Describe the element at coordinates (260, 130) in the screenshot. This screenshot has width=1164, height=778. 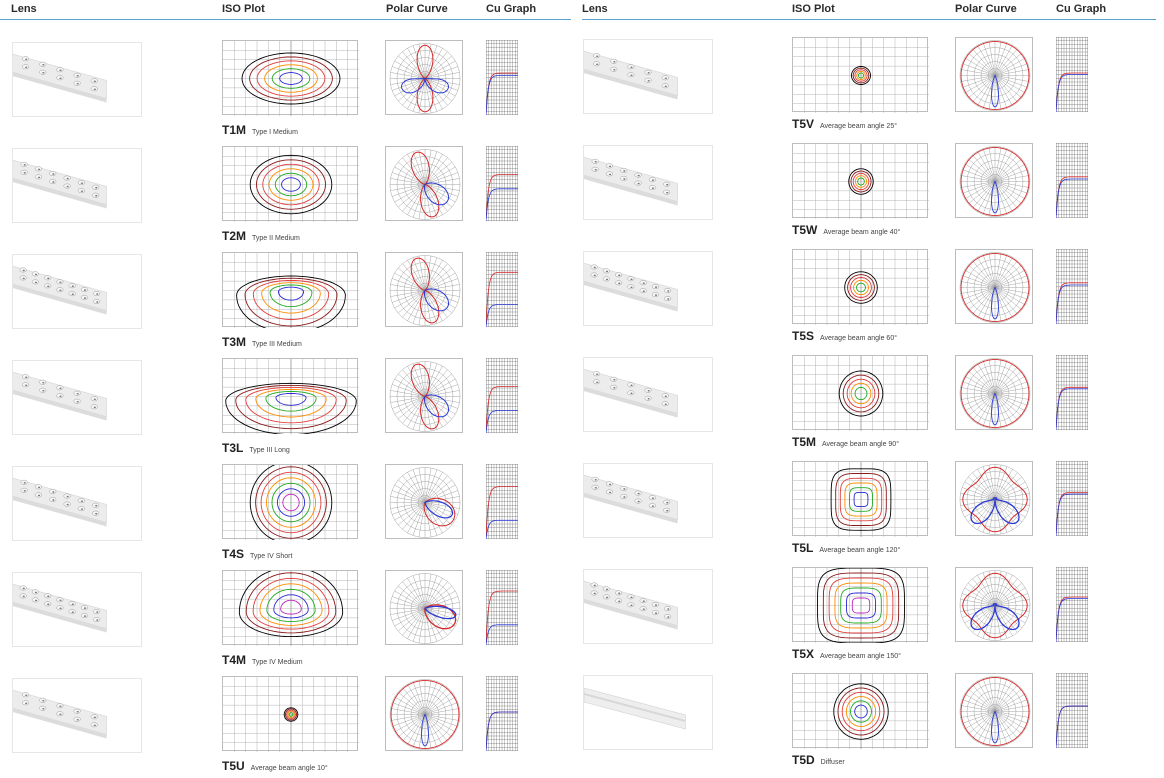
I see `row-label: T1M Type I Medium` at that location.